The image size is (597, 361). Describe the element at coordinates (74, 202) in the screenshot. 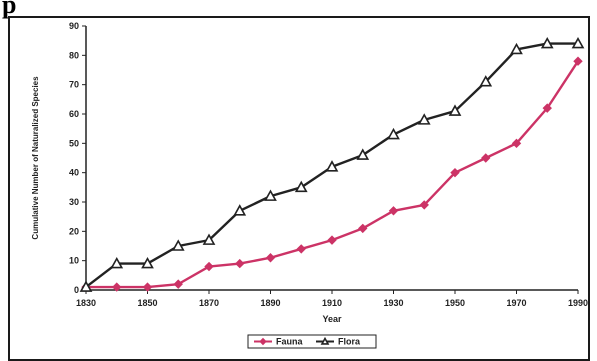

I see `y-tick-label: 30` at that location.